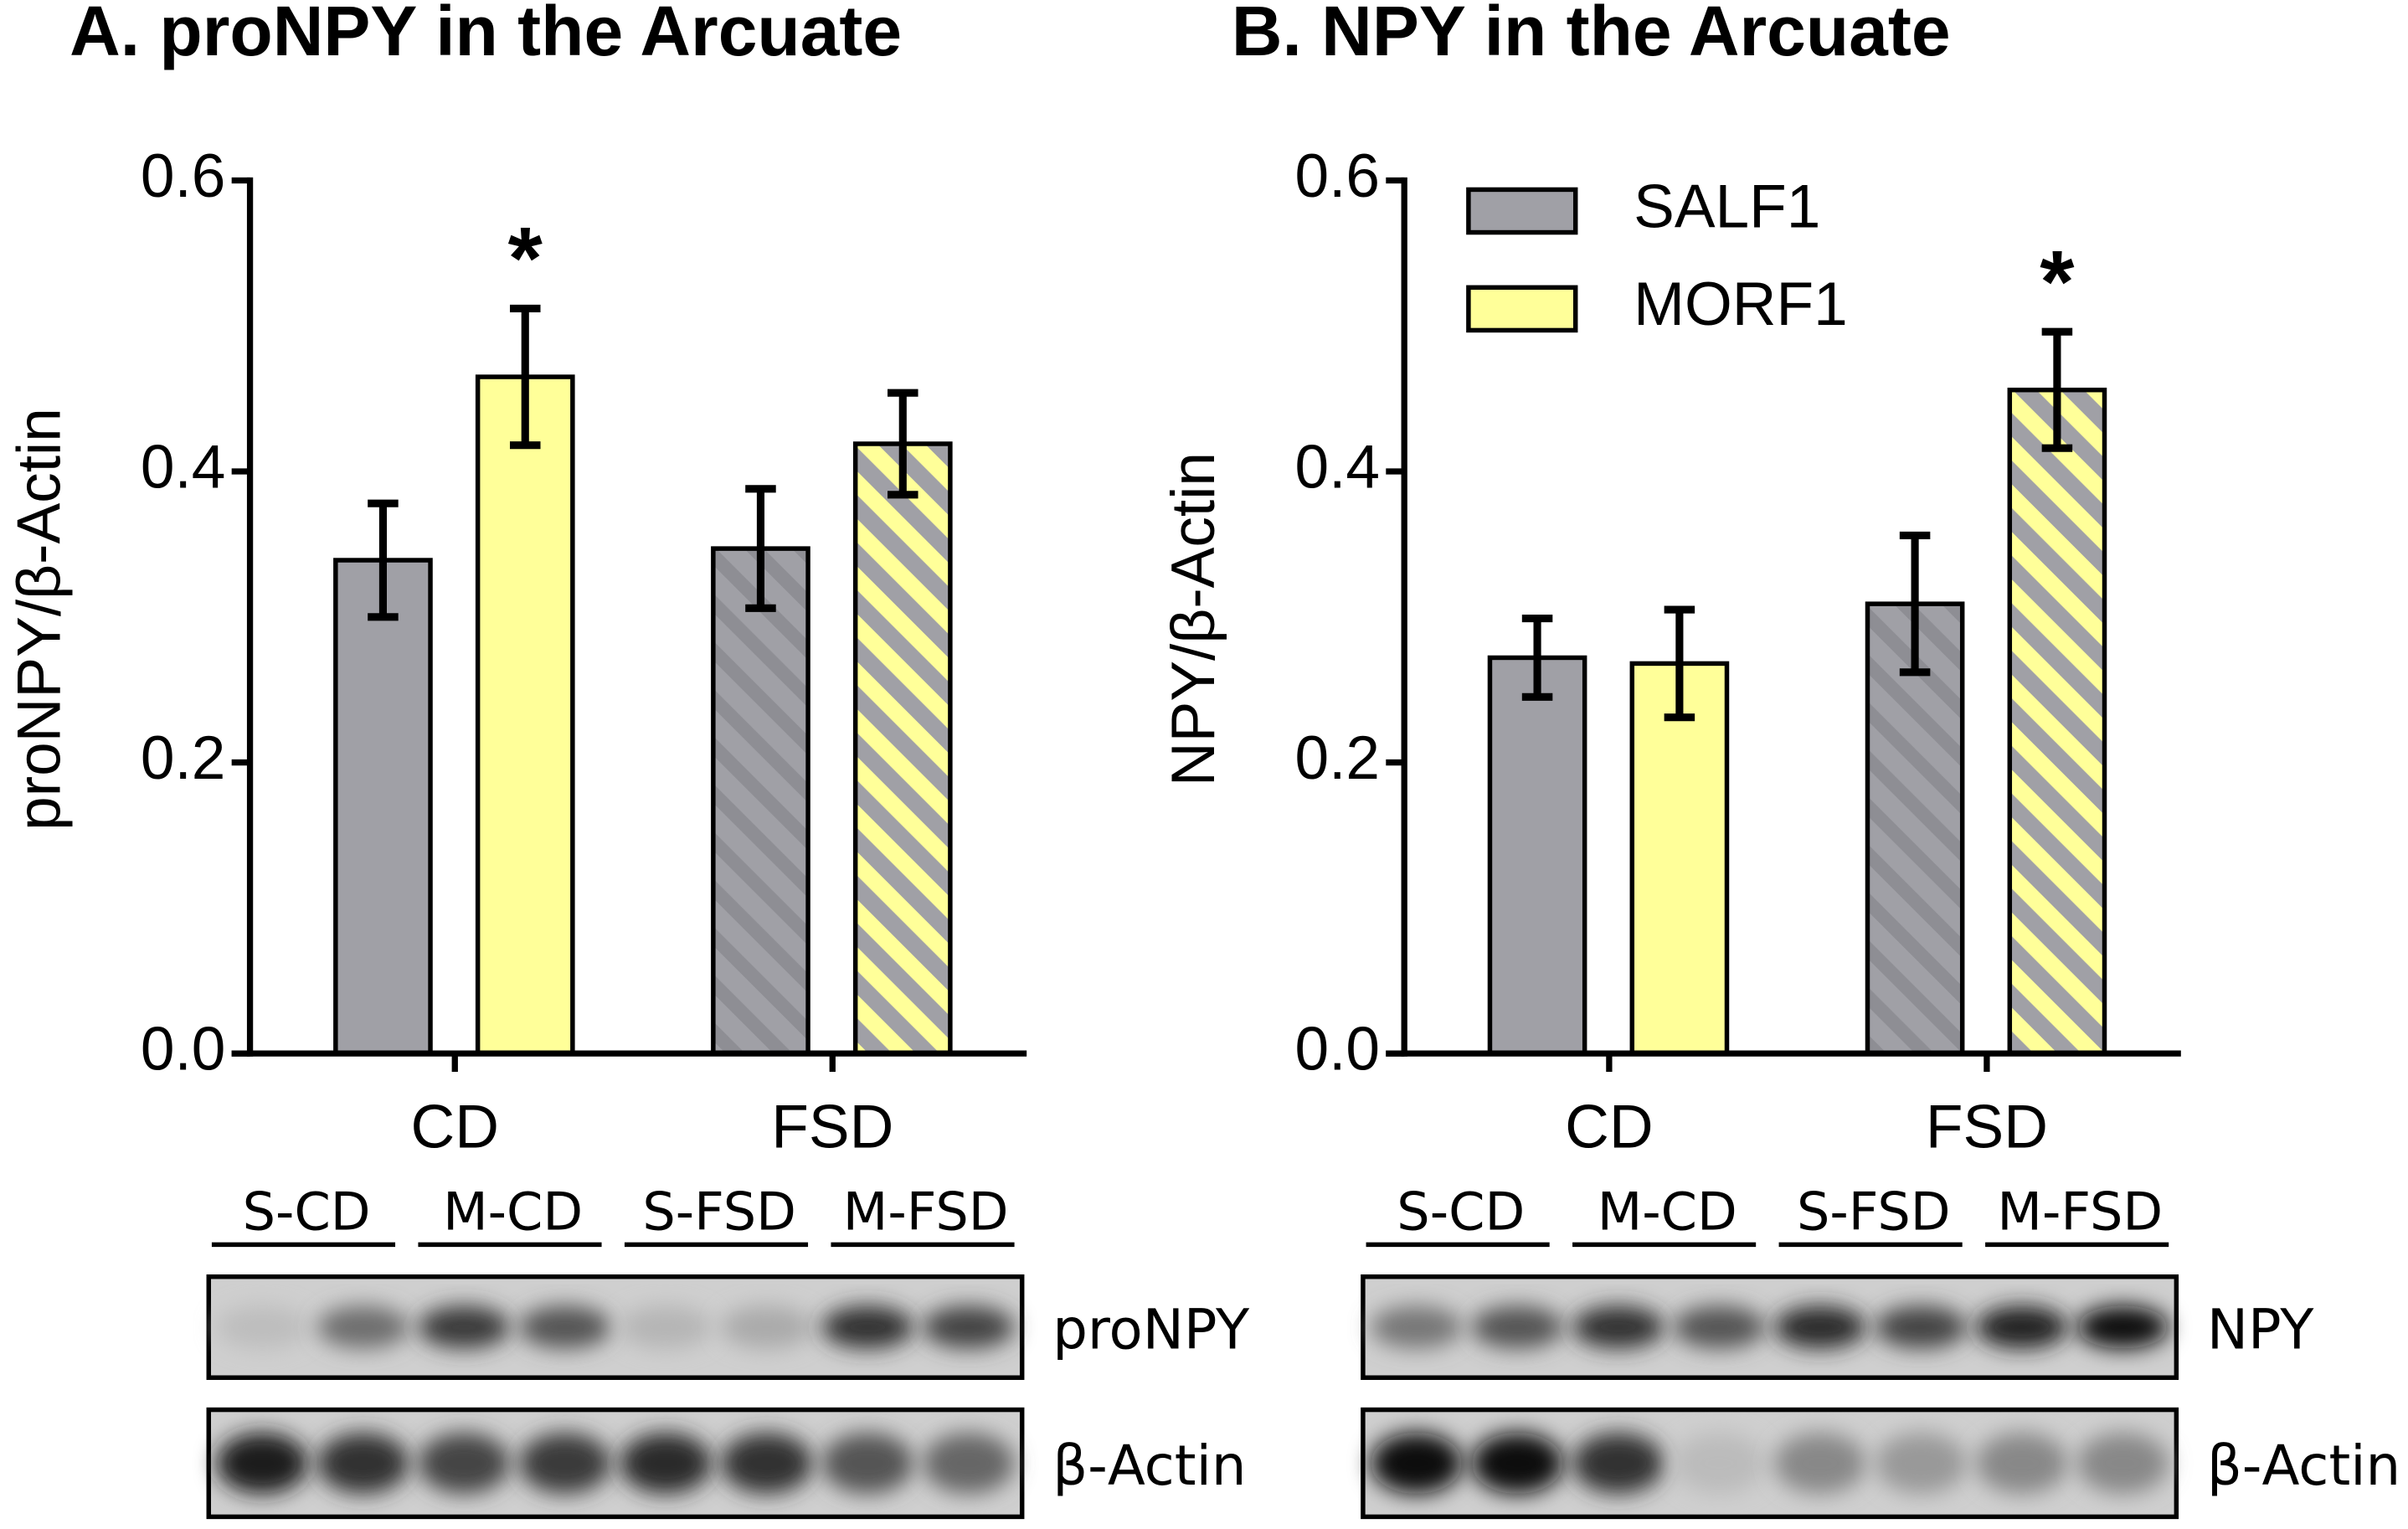 This screenshot has width=2408, height=1529. What do you see at coordinates (1727, 206) in the screenshot?
I see `legend-label: SALF1` at bounding box center [1727, 206].